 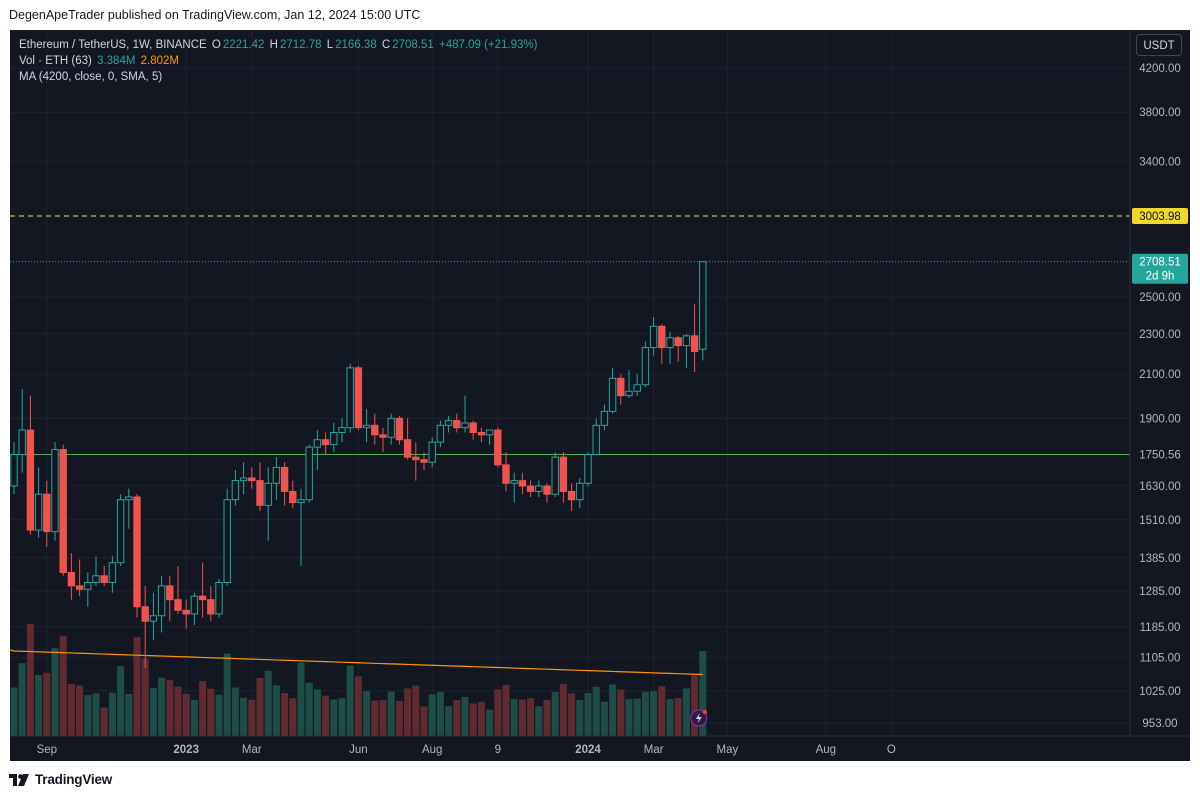 What do you see at coordinates (356, 45) in the screenshot?
I see `legend-low: 2166.38` at bounding box center [356, 45].